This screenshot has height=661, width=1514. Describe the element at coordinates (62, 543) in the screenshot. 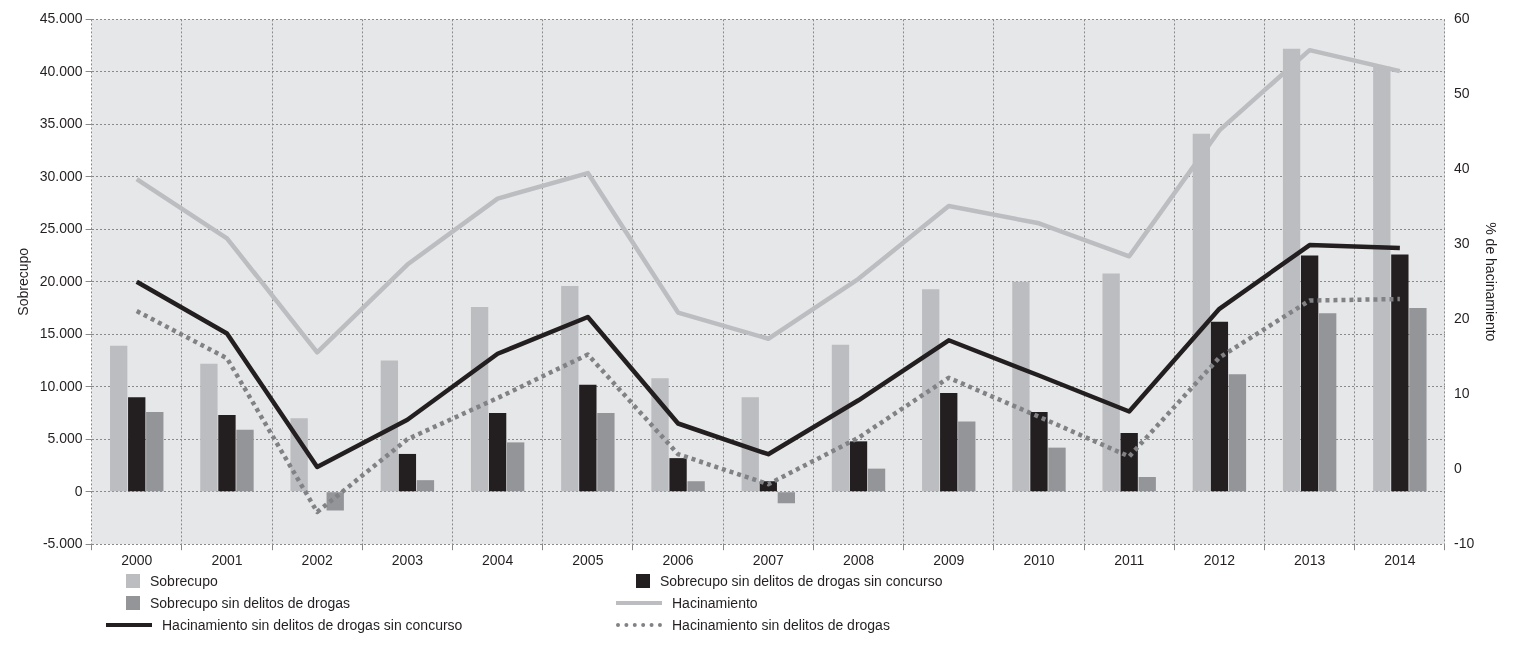

I see `y-tick-label: -5.000` at that location.